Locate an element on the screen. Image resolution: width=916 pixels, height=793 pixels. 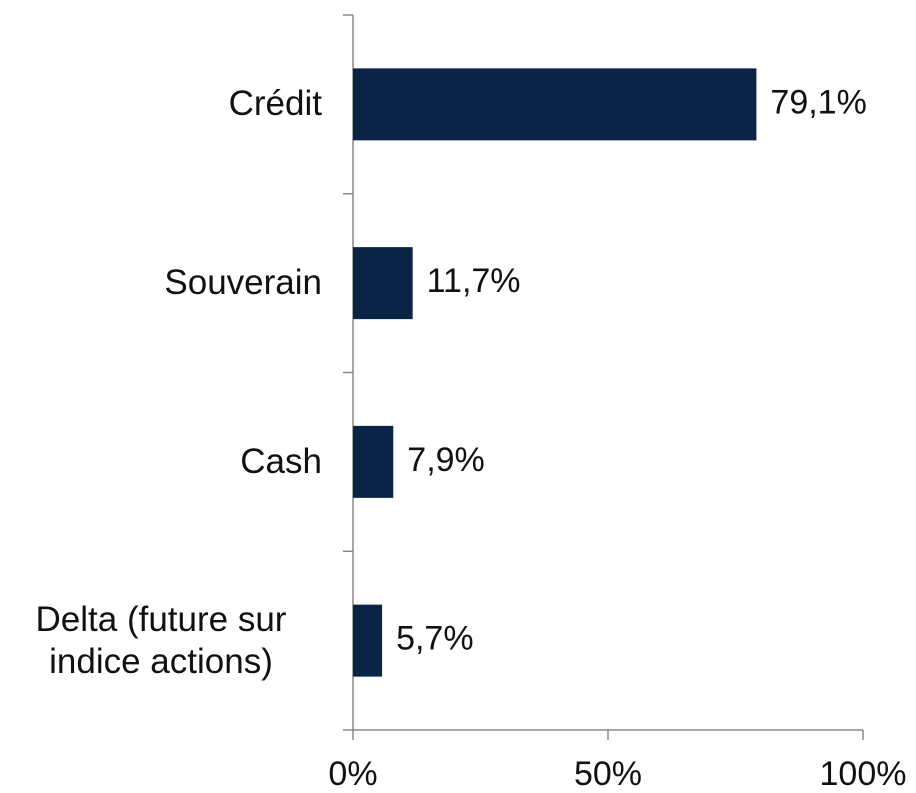
category-text: Delta (future sur indice actions) is located at coordinates (161, 640).